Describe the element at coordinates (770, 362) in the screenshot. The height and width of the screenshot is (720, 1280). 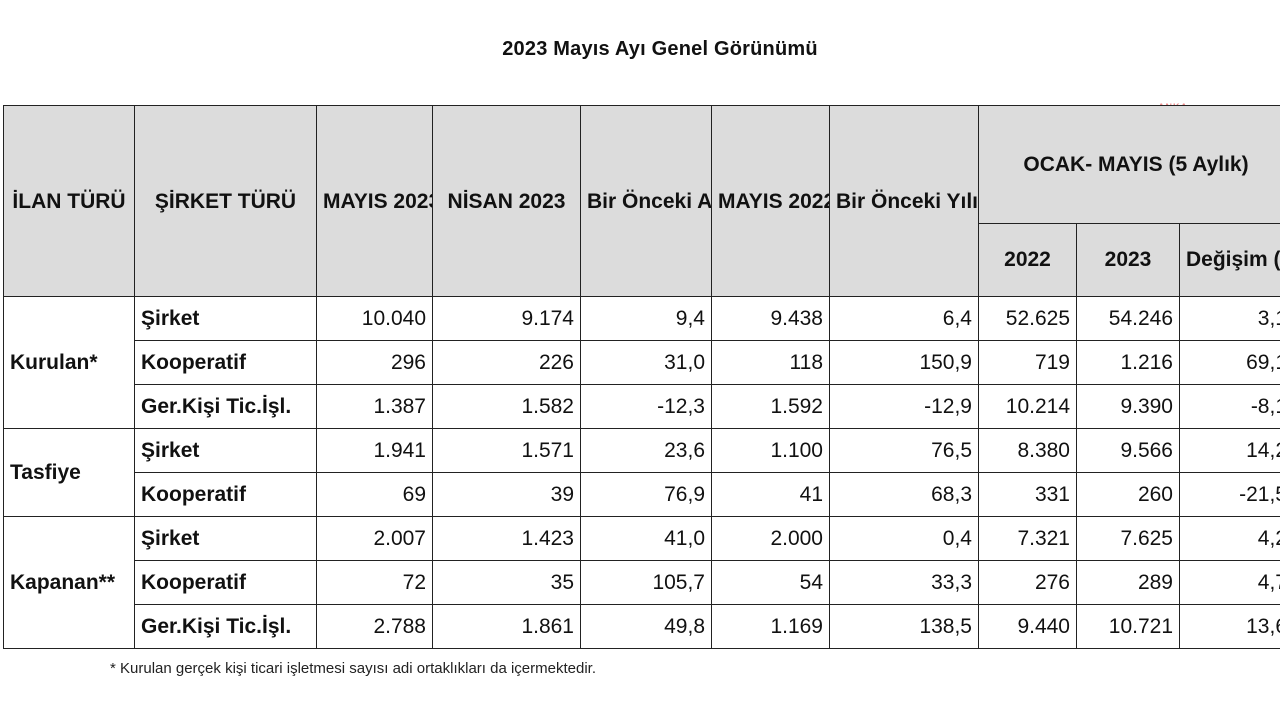
I see `value-cell: 118` at that location.